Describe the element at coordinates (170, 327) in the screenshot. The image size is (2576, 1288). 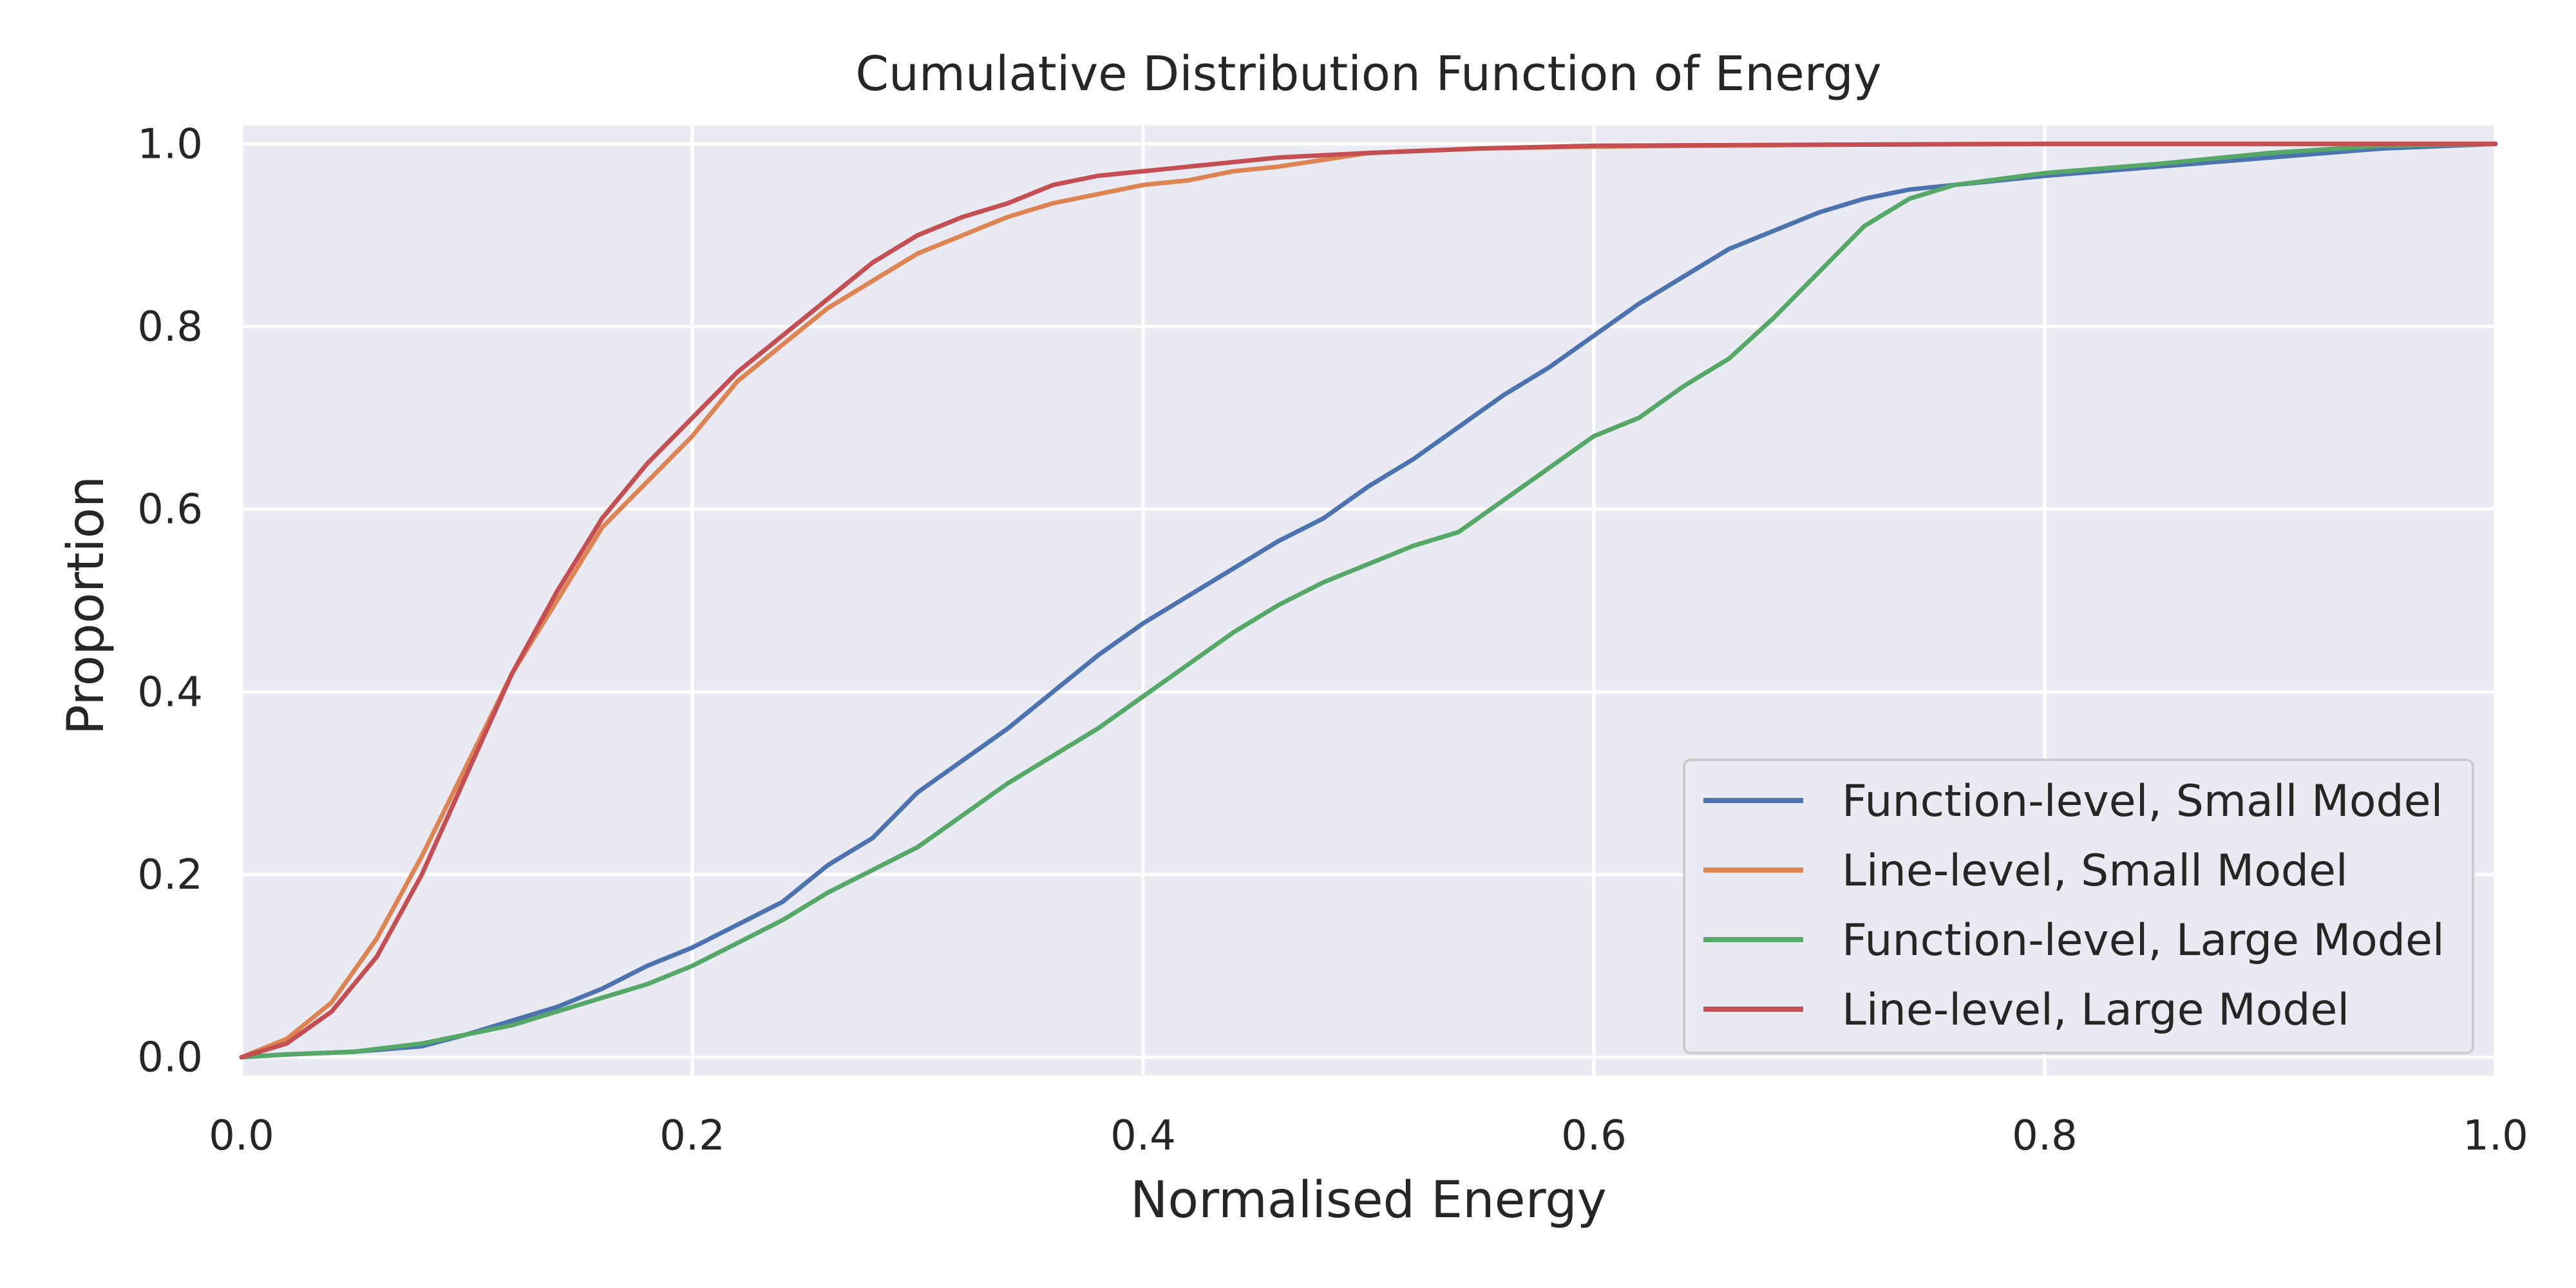
I see `y-tick-label: 0.8` at that location.